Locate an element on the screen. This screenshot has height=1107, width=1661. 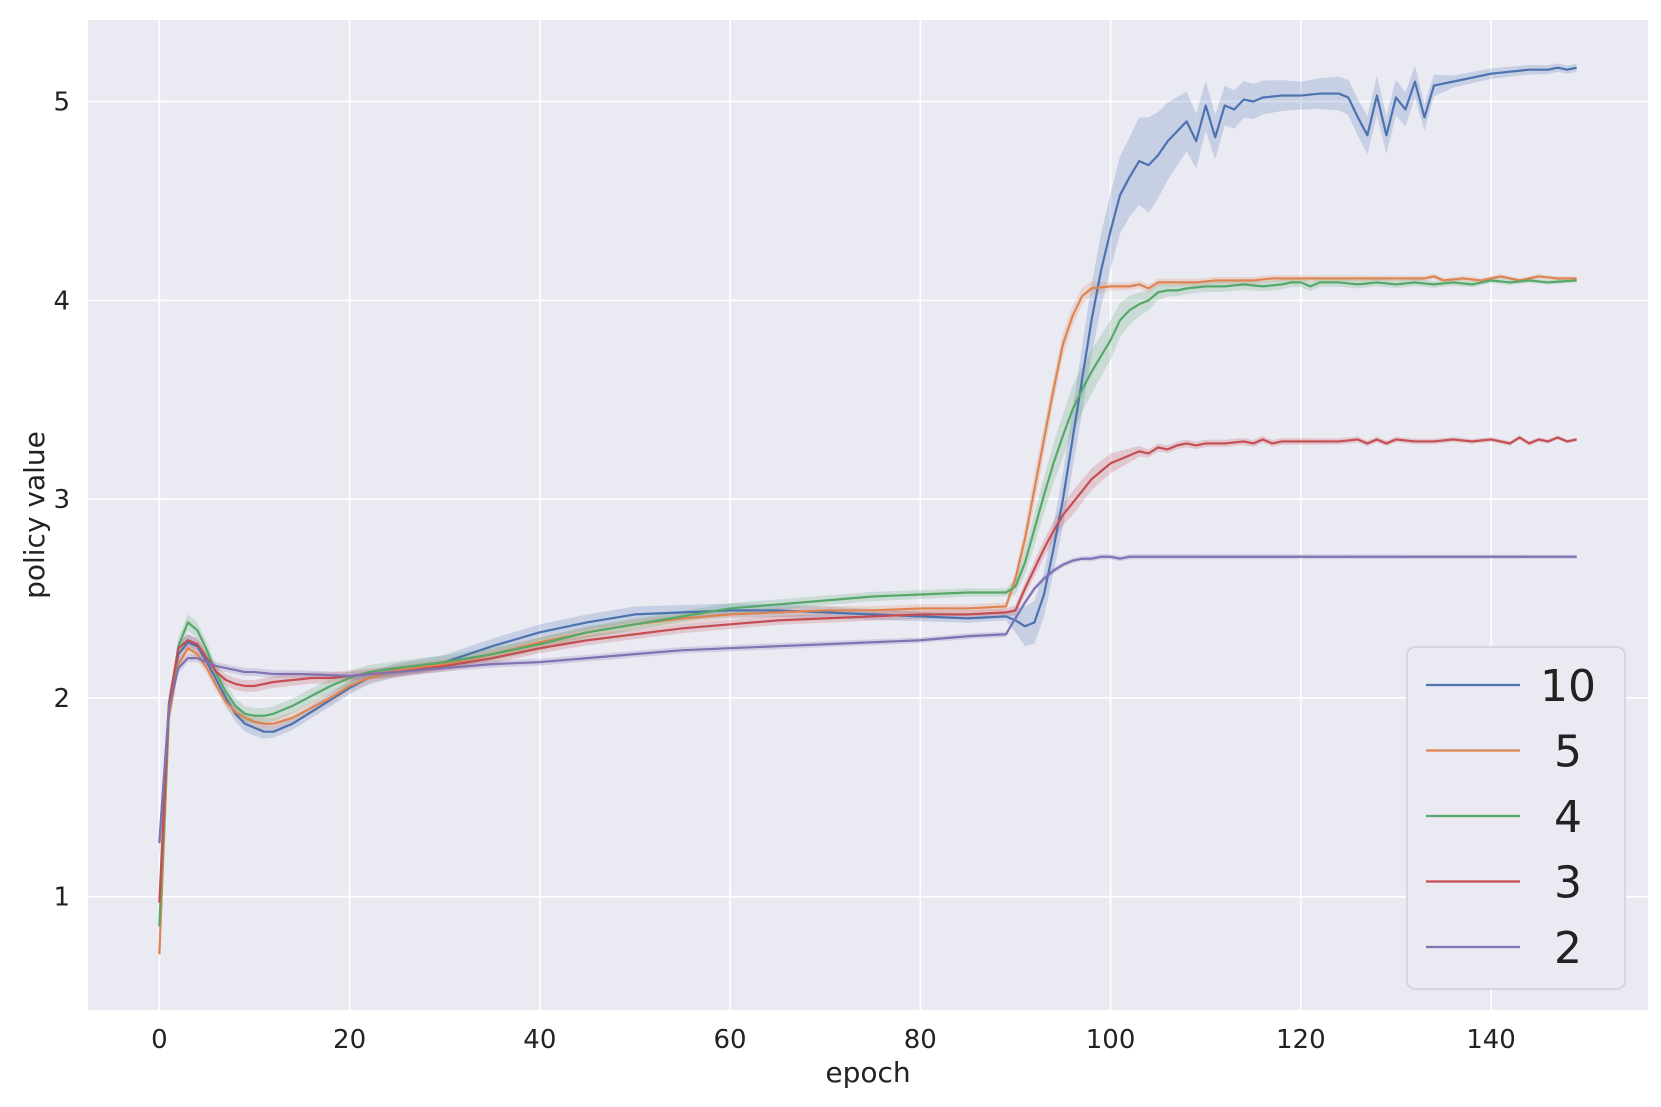
x-tick-label: 20 is located at coordinates (349, 1040).